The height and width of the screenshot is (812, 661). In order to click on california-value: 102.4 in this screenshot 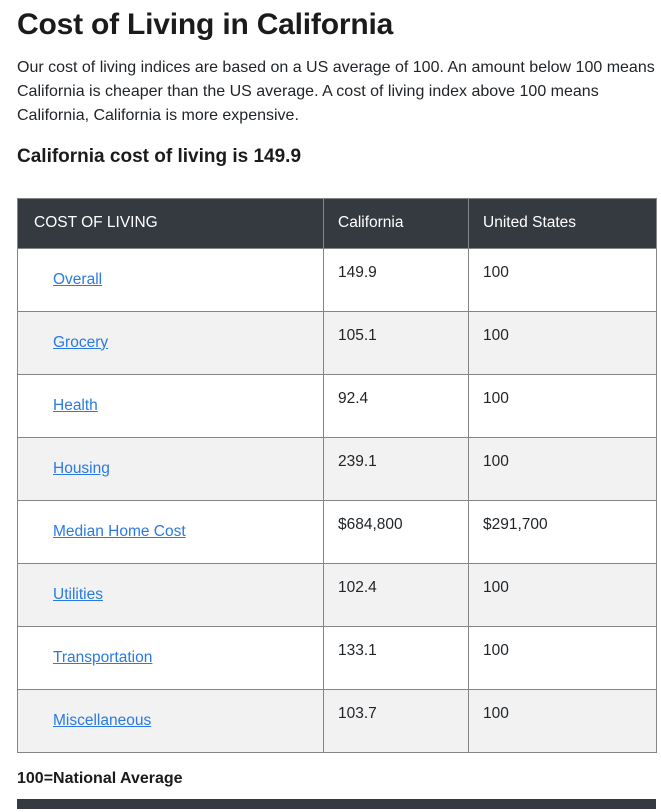, I will do `click(396, 594)`.